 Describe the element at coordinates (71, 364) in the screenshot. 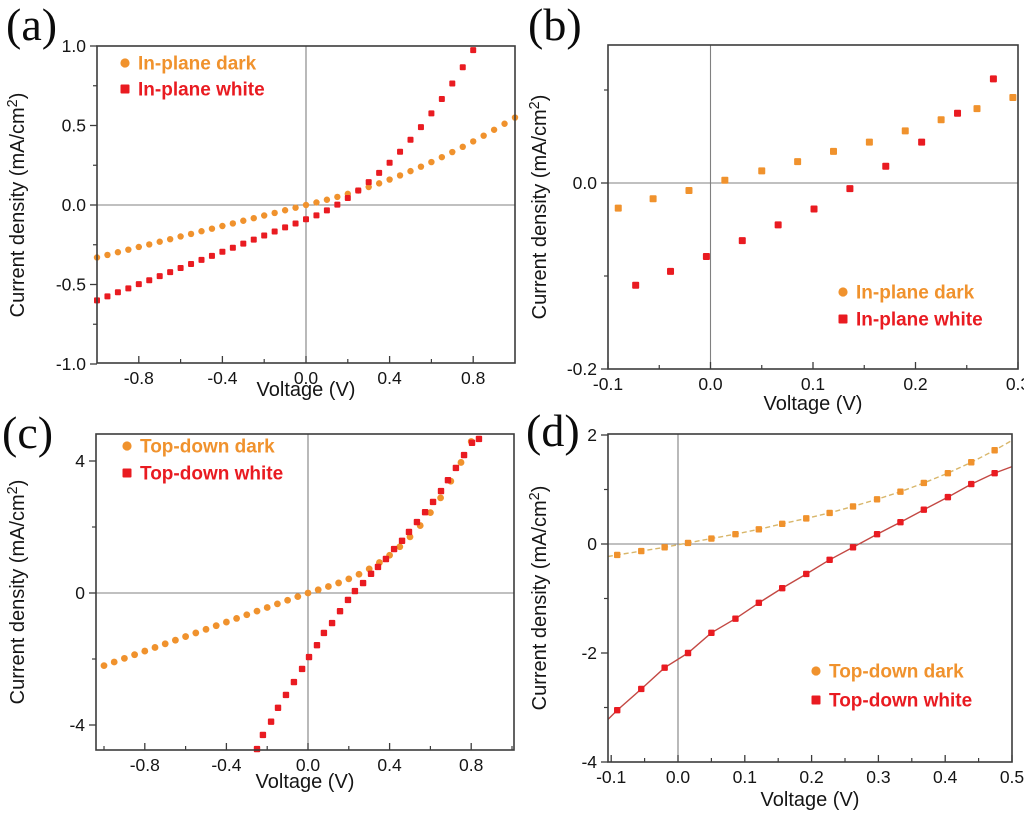

I see `y-tick-label: -1.0` at that location.